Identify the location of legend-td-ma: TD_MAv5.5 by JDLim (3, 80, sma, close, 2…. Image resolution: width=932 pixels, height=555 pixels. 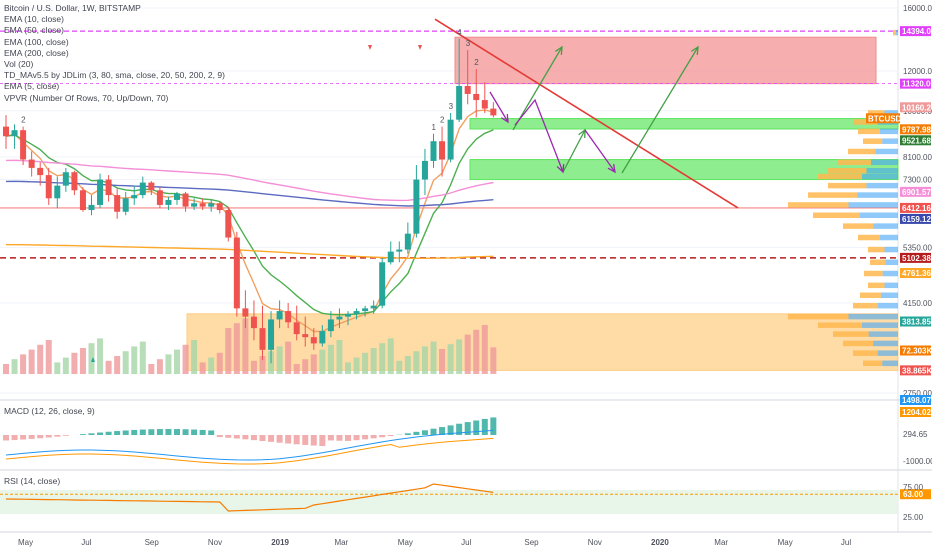
(114, 75).